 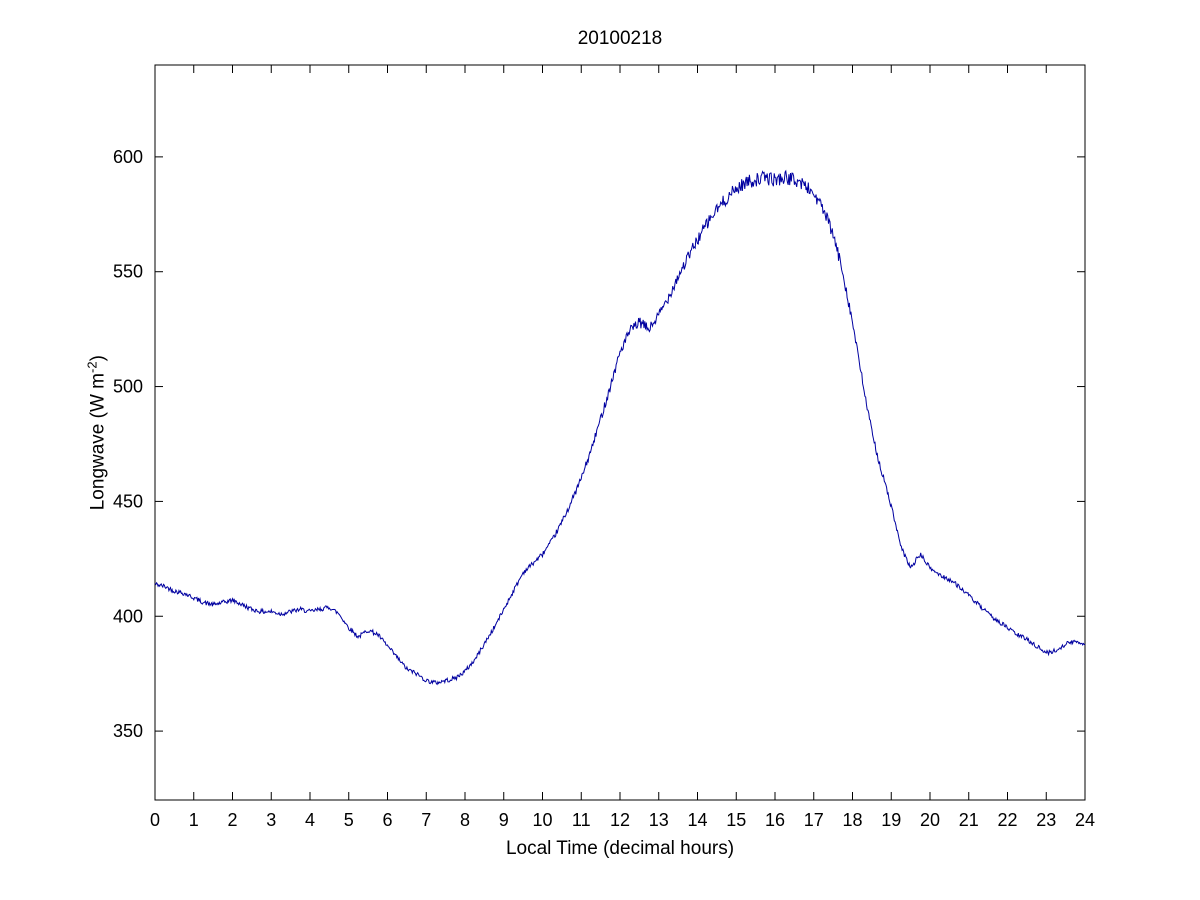 What do you see at coordinates (620, 38) in the screenshot?
I see `chart-title: 20100218` at bounding box center [620, 38].